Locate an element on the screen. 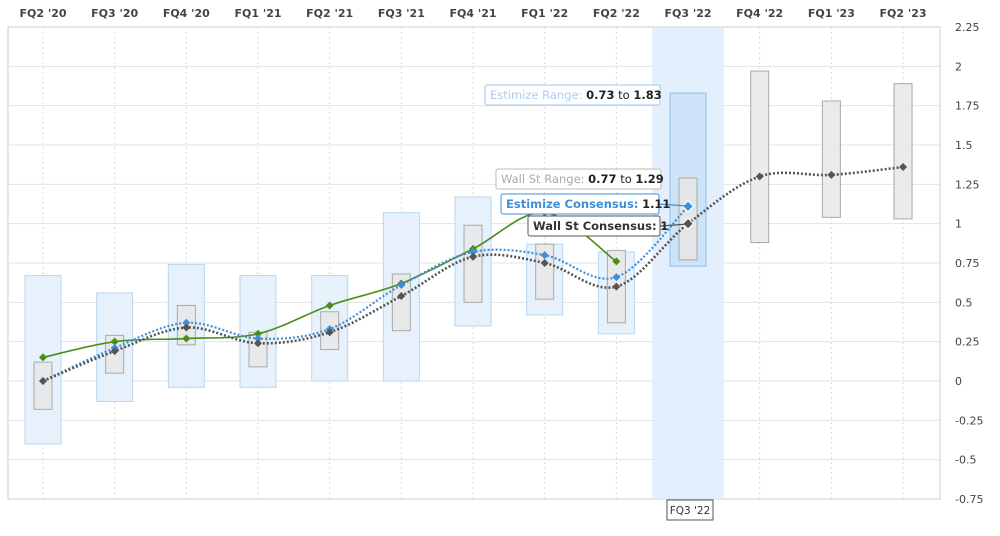 The image size is (1000, 536). y-tick-label: 2 is located at coordinates (958, 66).